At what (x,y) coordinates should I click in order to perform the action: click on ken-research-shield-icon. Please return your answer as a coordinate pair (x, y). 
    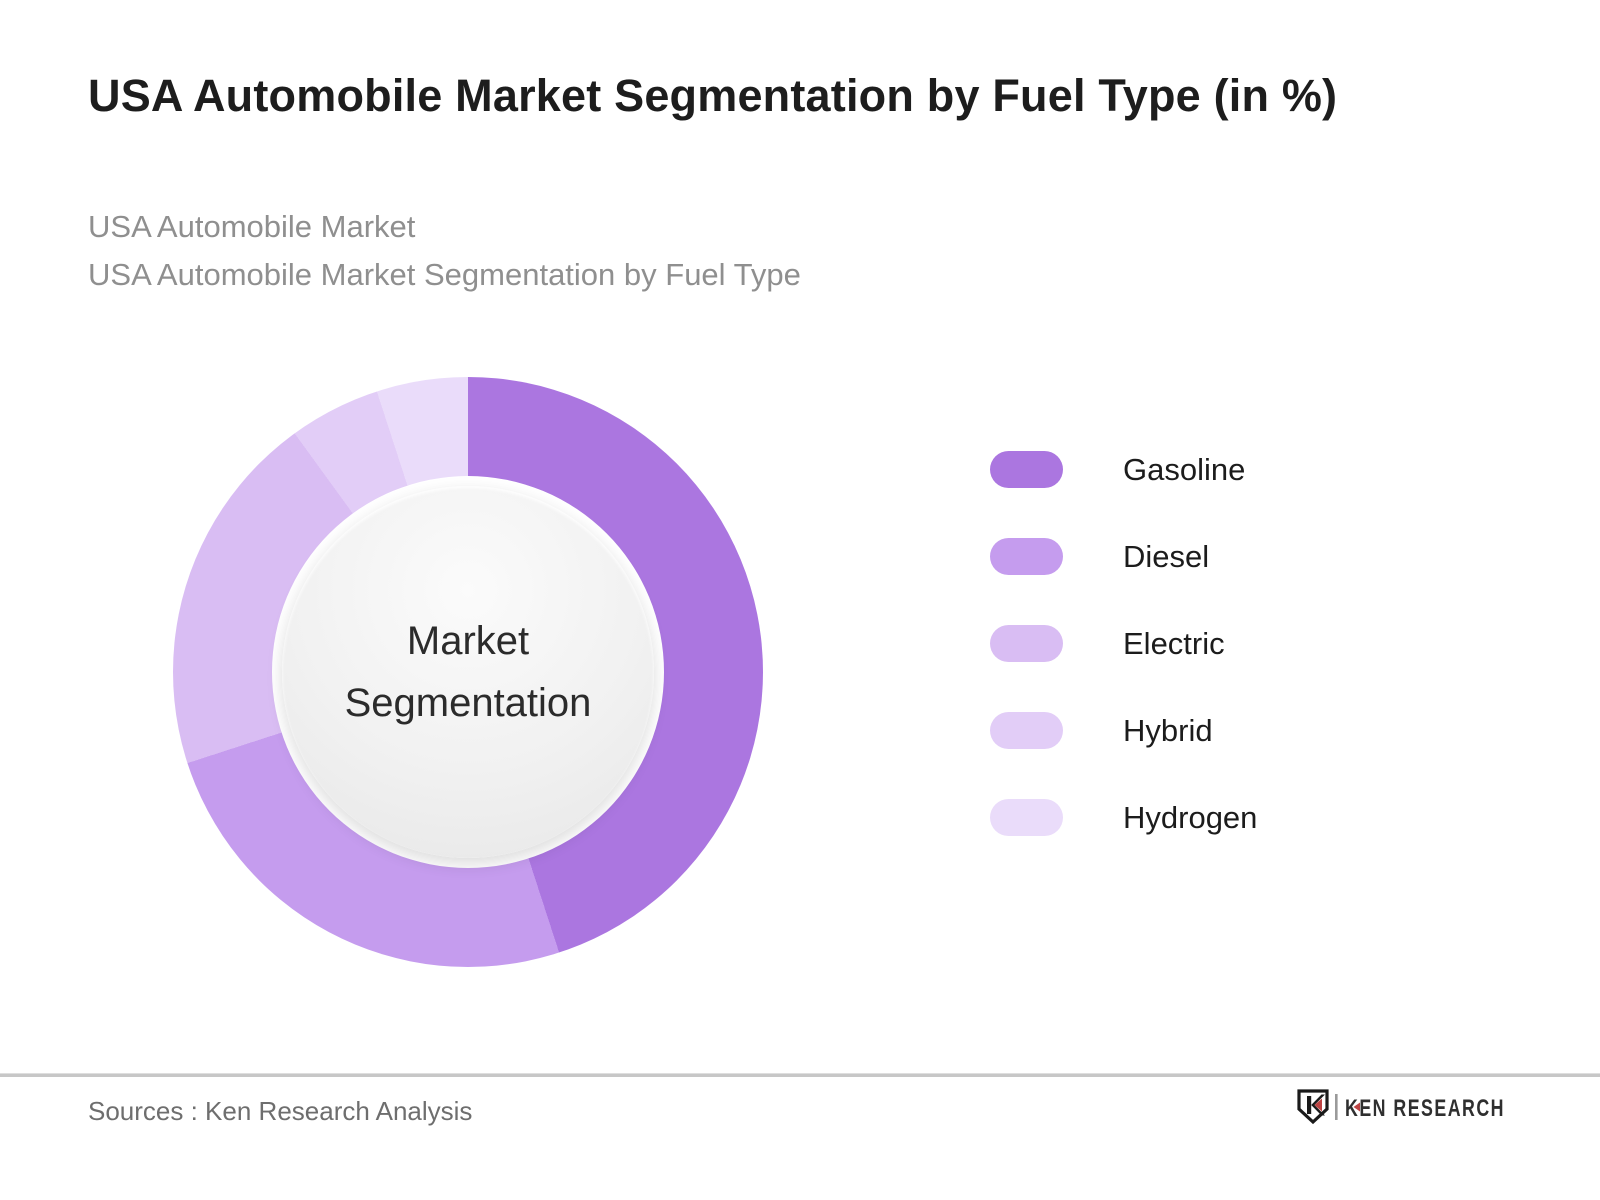
    Looking at the image, I should click on (1313, 1107).